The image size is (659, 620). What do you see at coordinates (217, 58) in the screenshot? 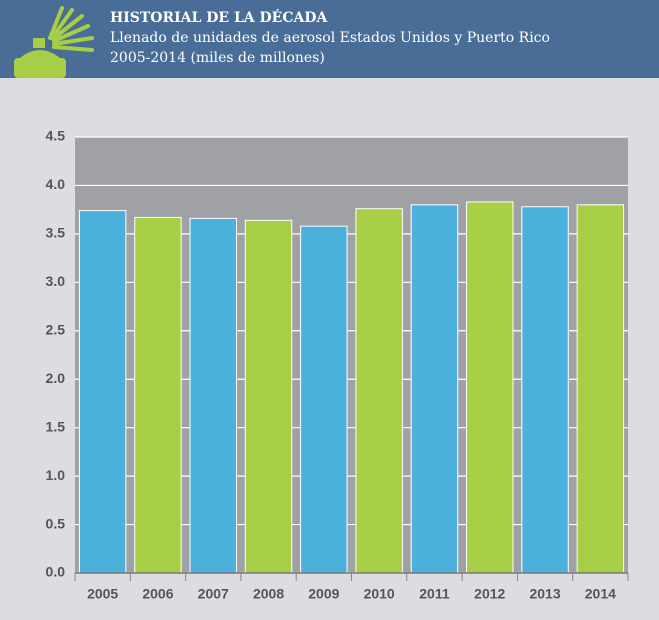
I see `chart-subtitle: 2005-2014 (miles de millones)` at bounding box center [217, 58].